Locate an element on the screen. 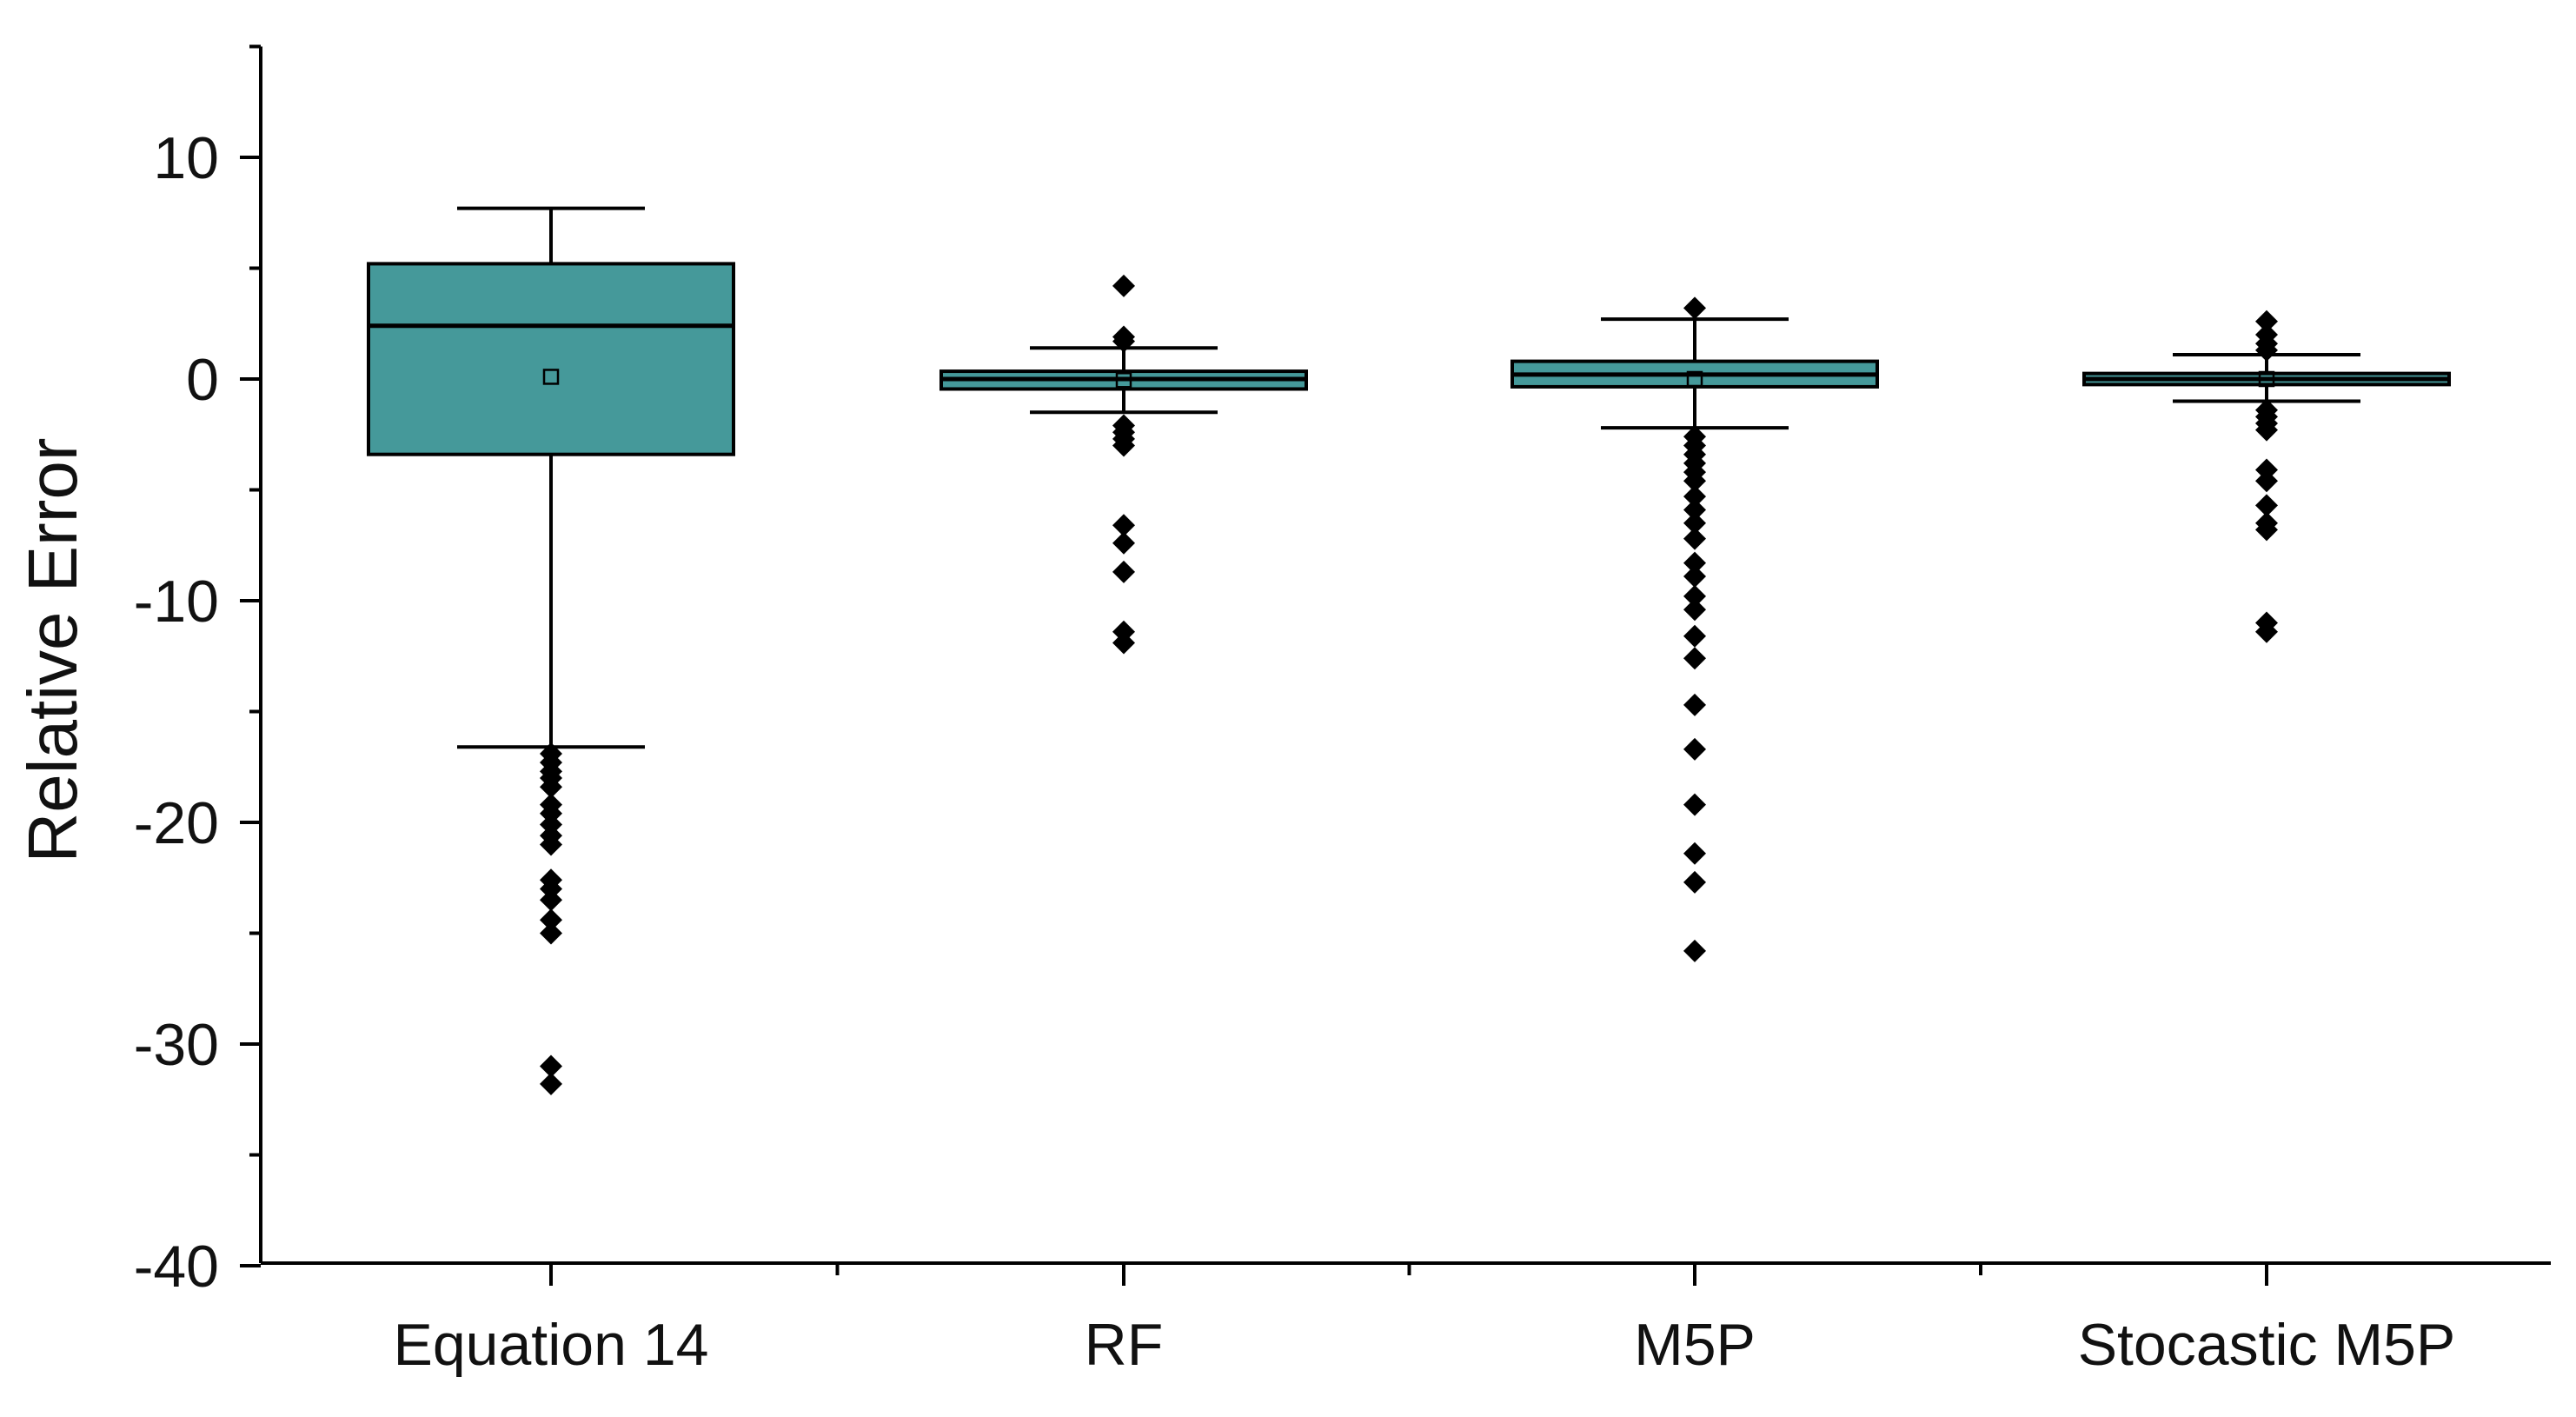  y-axis: 10 0 -10 -20 -30 -40 is located at coordinates (198, 672).